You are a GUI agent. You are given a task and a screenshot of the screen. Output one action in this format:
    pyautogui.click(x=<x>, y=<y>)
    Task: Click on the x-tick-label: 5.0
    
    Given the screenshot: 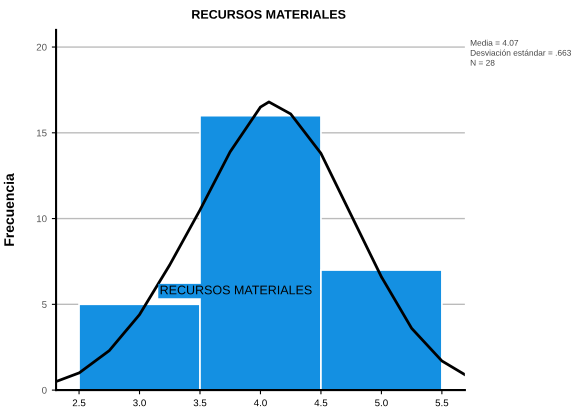 What is the action you would take?
    pyautogui.click(x=381, y=402)
    